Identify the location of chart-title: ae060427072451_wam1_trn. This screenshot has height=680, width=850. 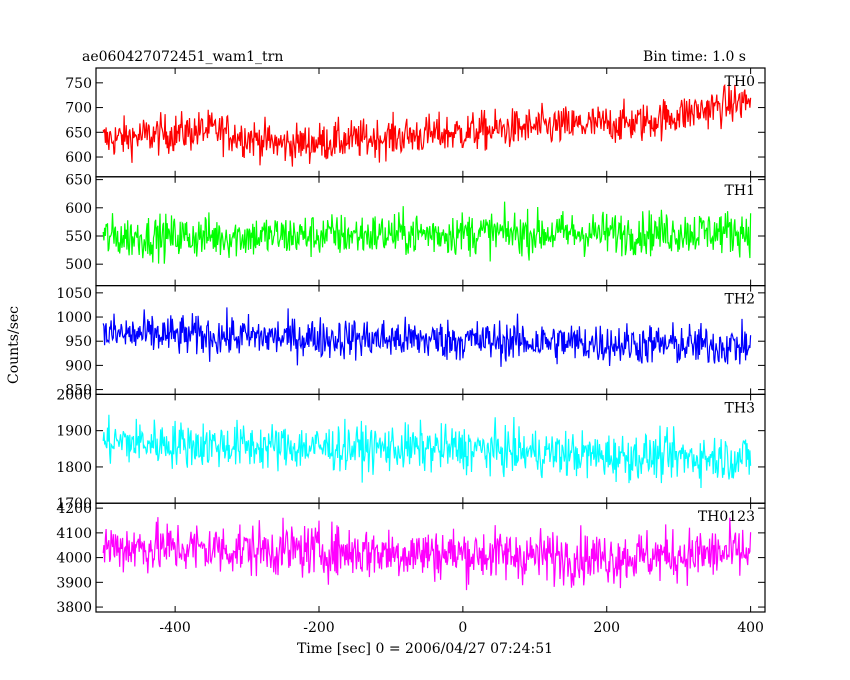
(182, 57).